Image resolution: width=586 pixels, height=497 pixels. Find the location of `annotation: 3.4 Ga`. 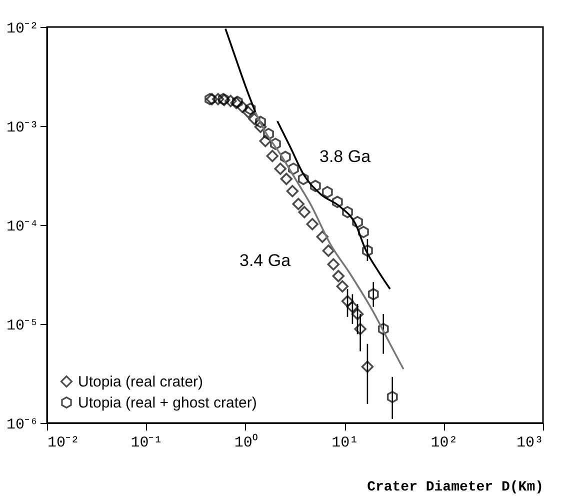

annotation: 3.4 Ga is located at coordinates (265, 260).